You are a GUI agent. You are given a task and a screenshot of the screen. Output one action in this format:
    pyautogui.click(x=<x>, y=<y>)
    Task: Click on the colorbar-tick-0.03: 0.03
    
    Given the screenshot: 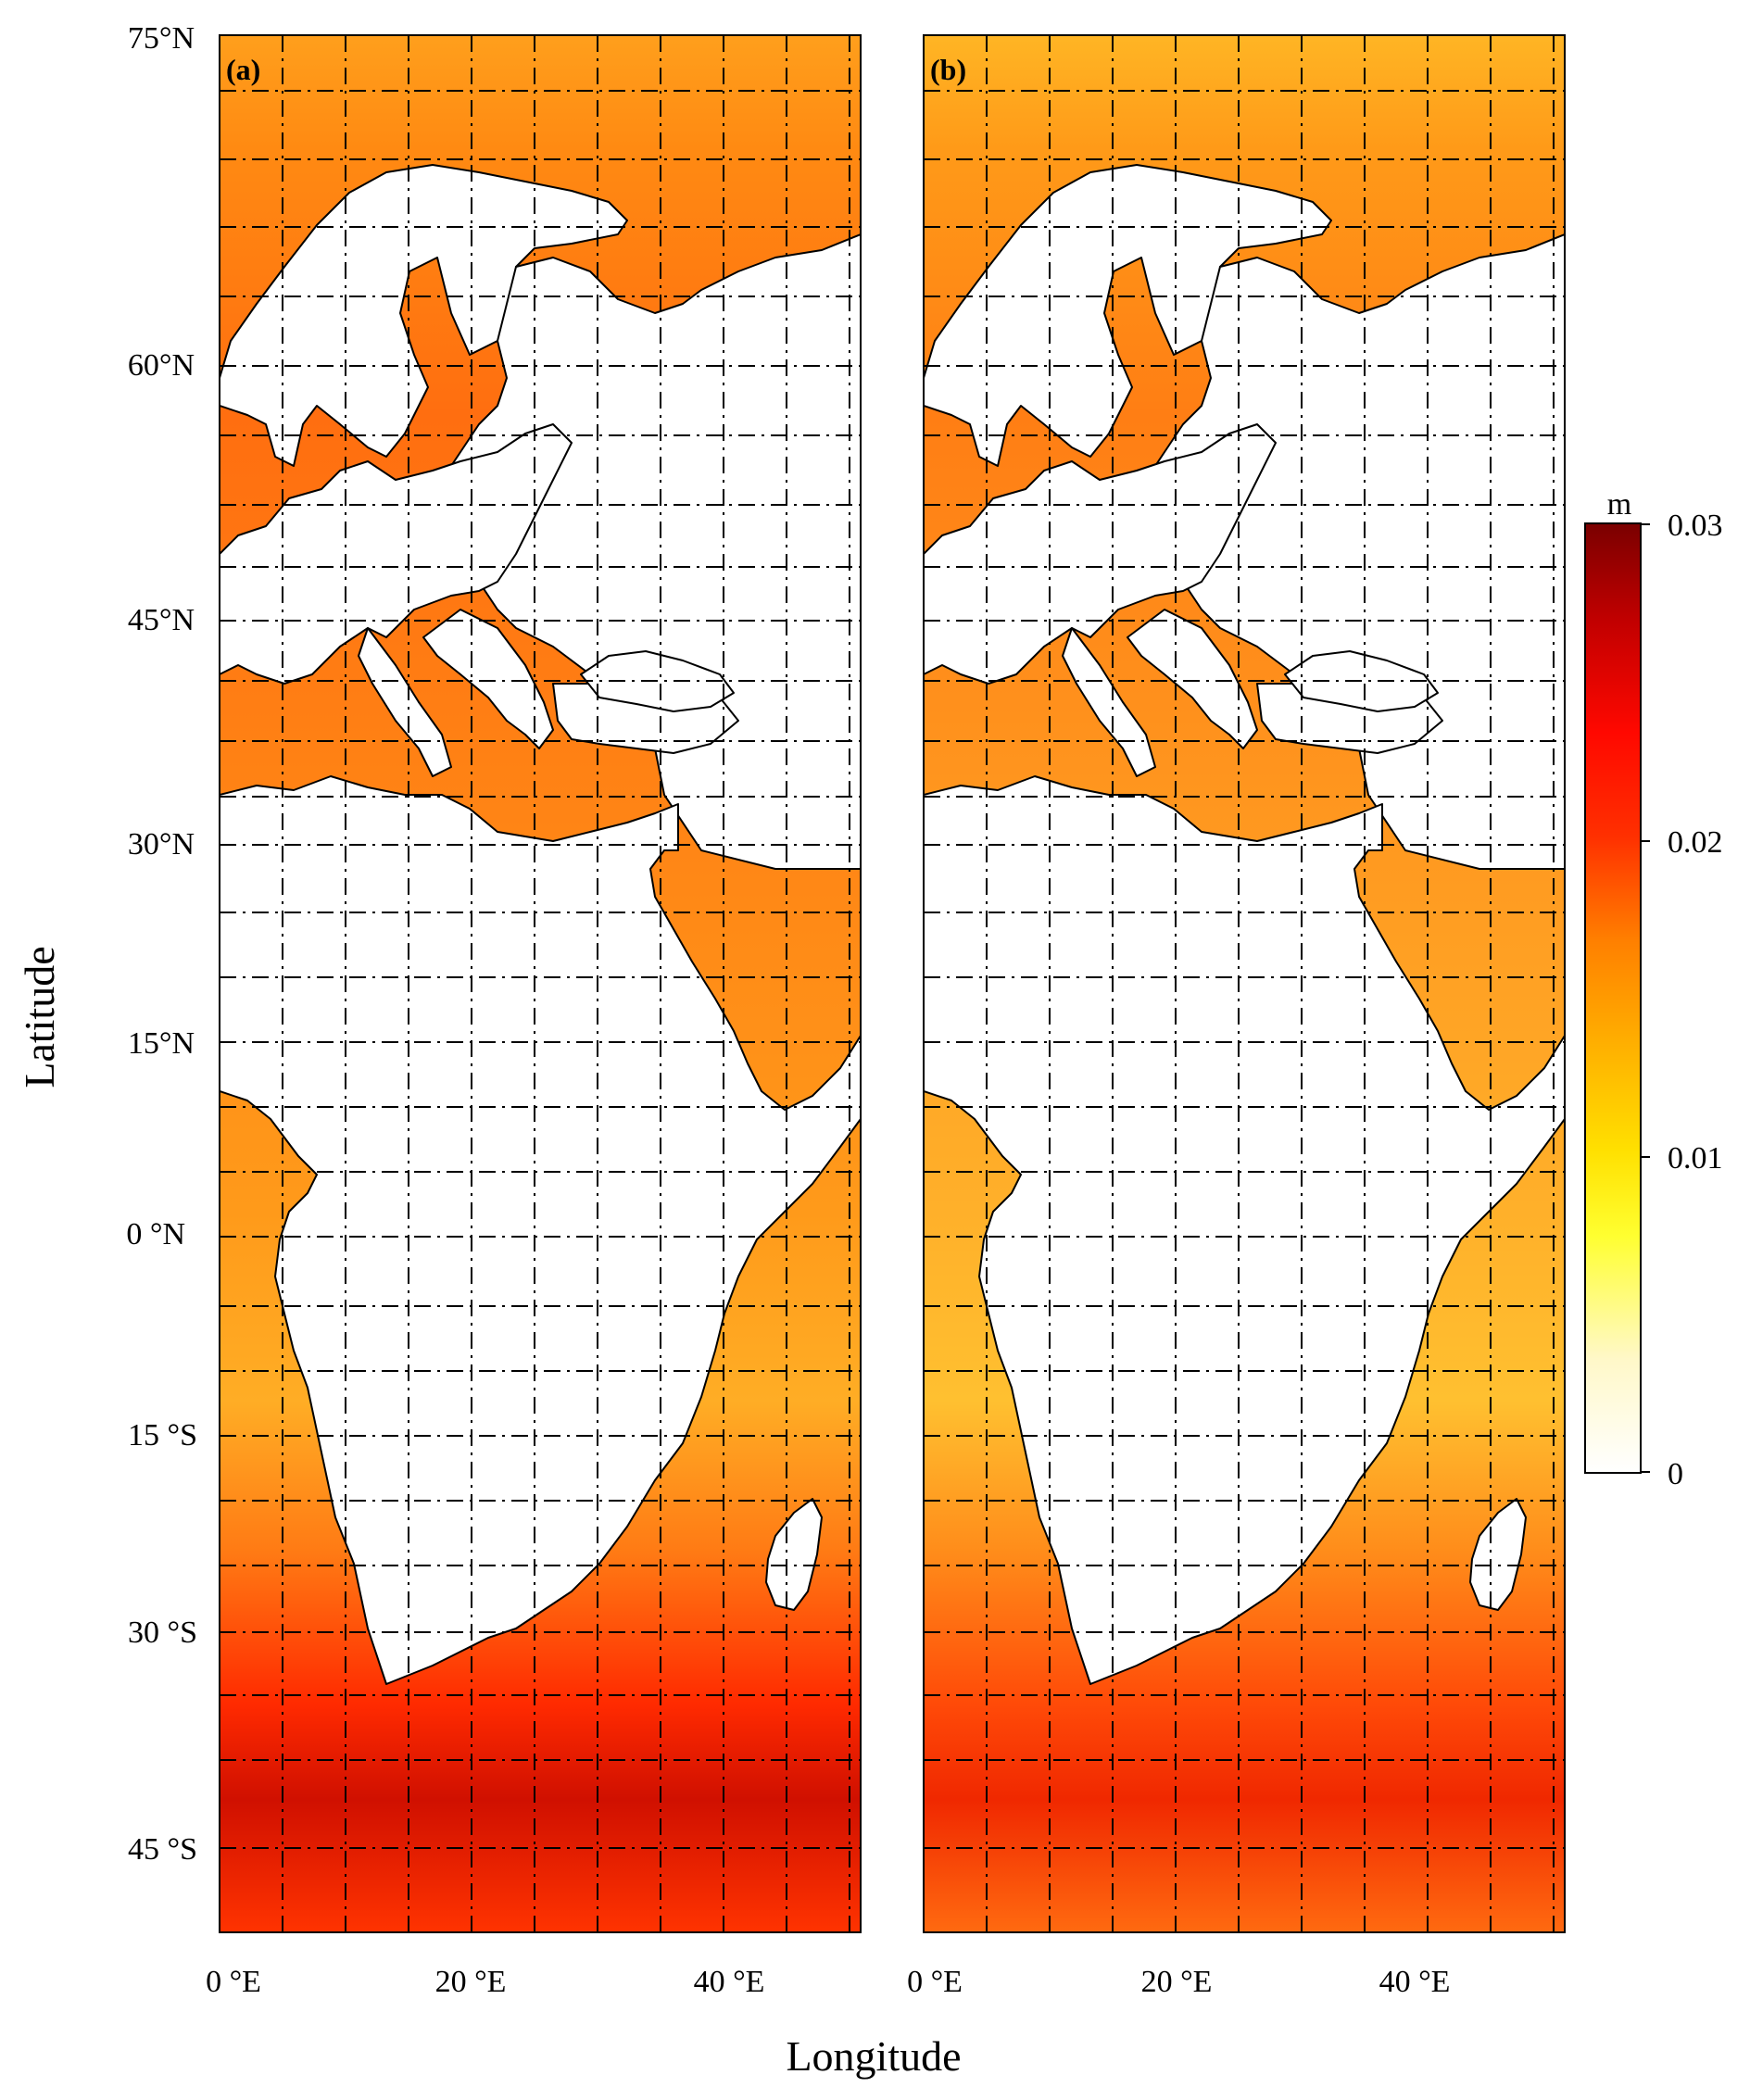 What is the action you would take?
    pyautogui.click(x=1695, y=526)
    